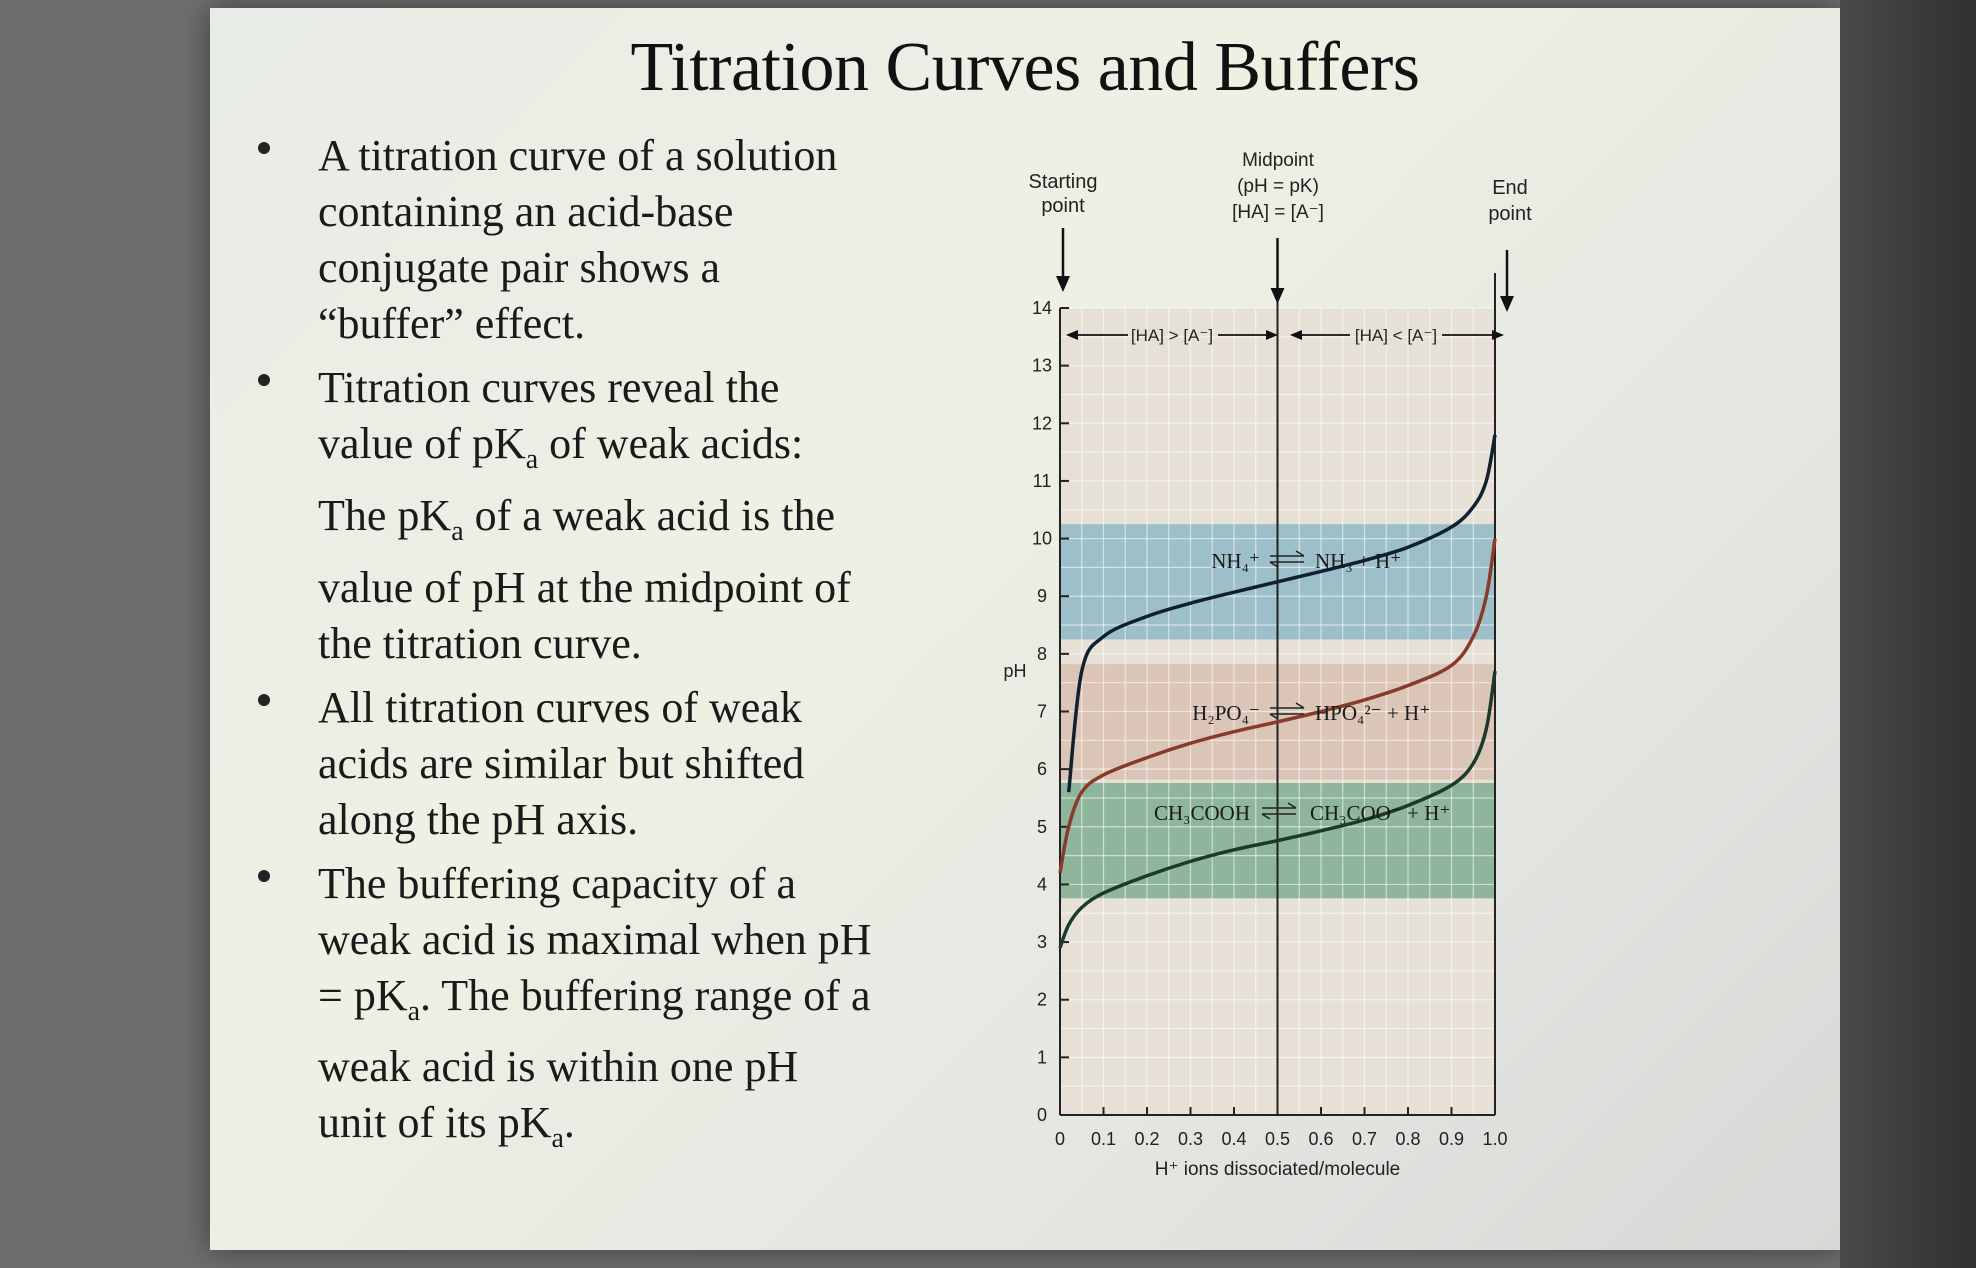 The image size is (1976, 1268). Describe the element at coordinates (1042, 366) in the screenshot. I see `y-tick-label: 13` at that location.